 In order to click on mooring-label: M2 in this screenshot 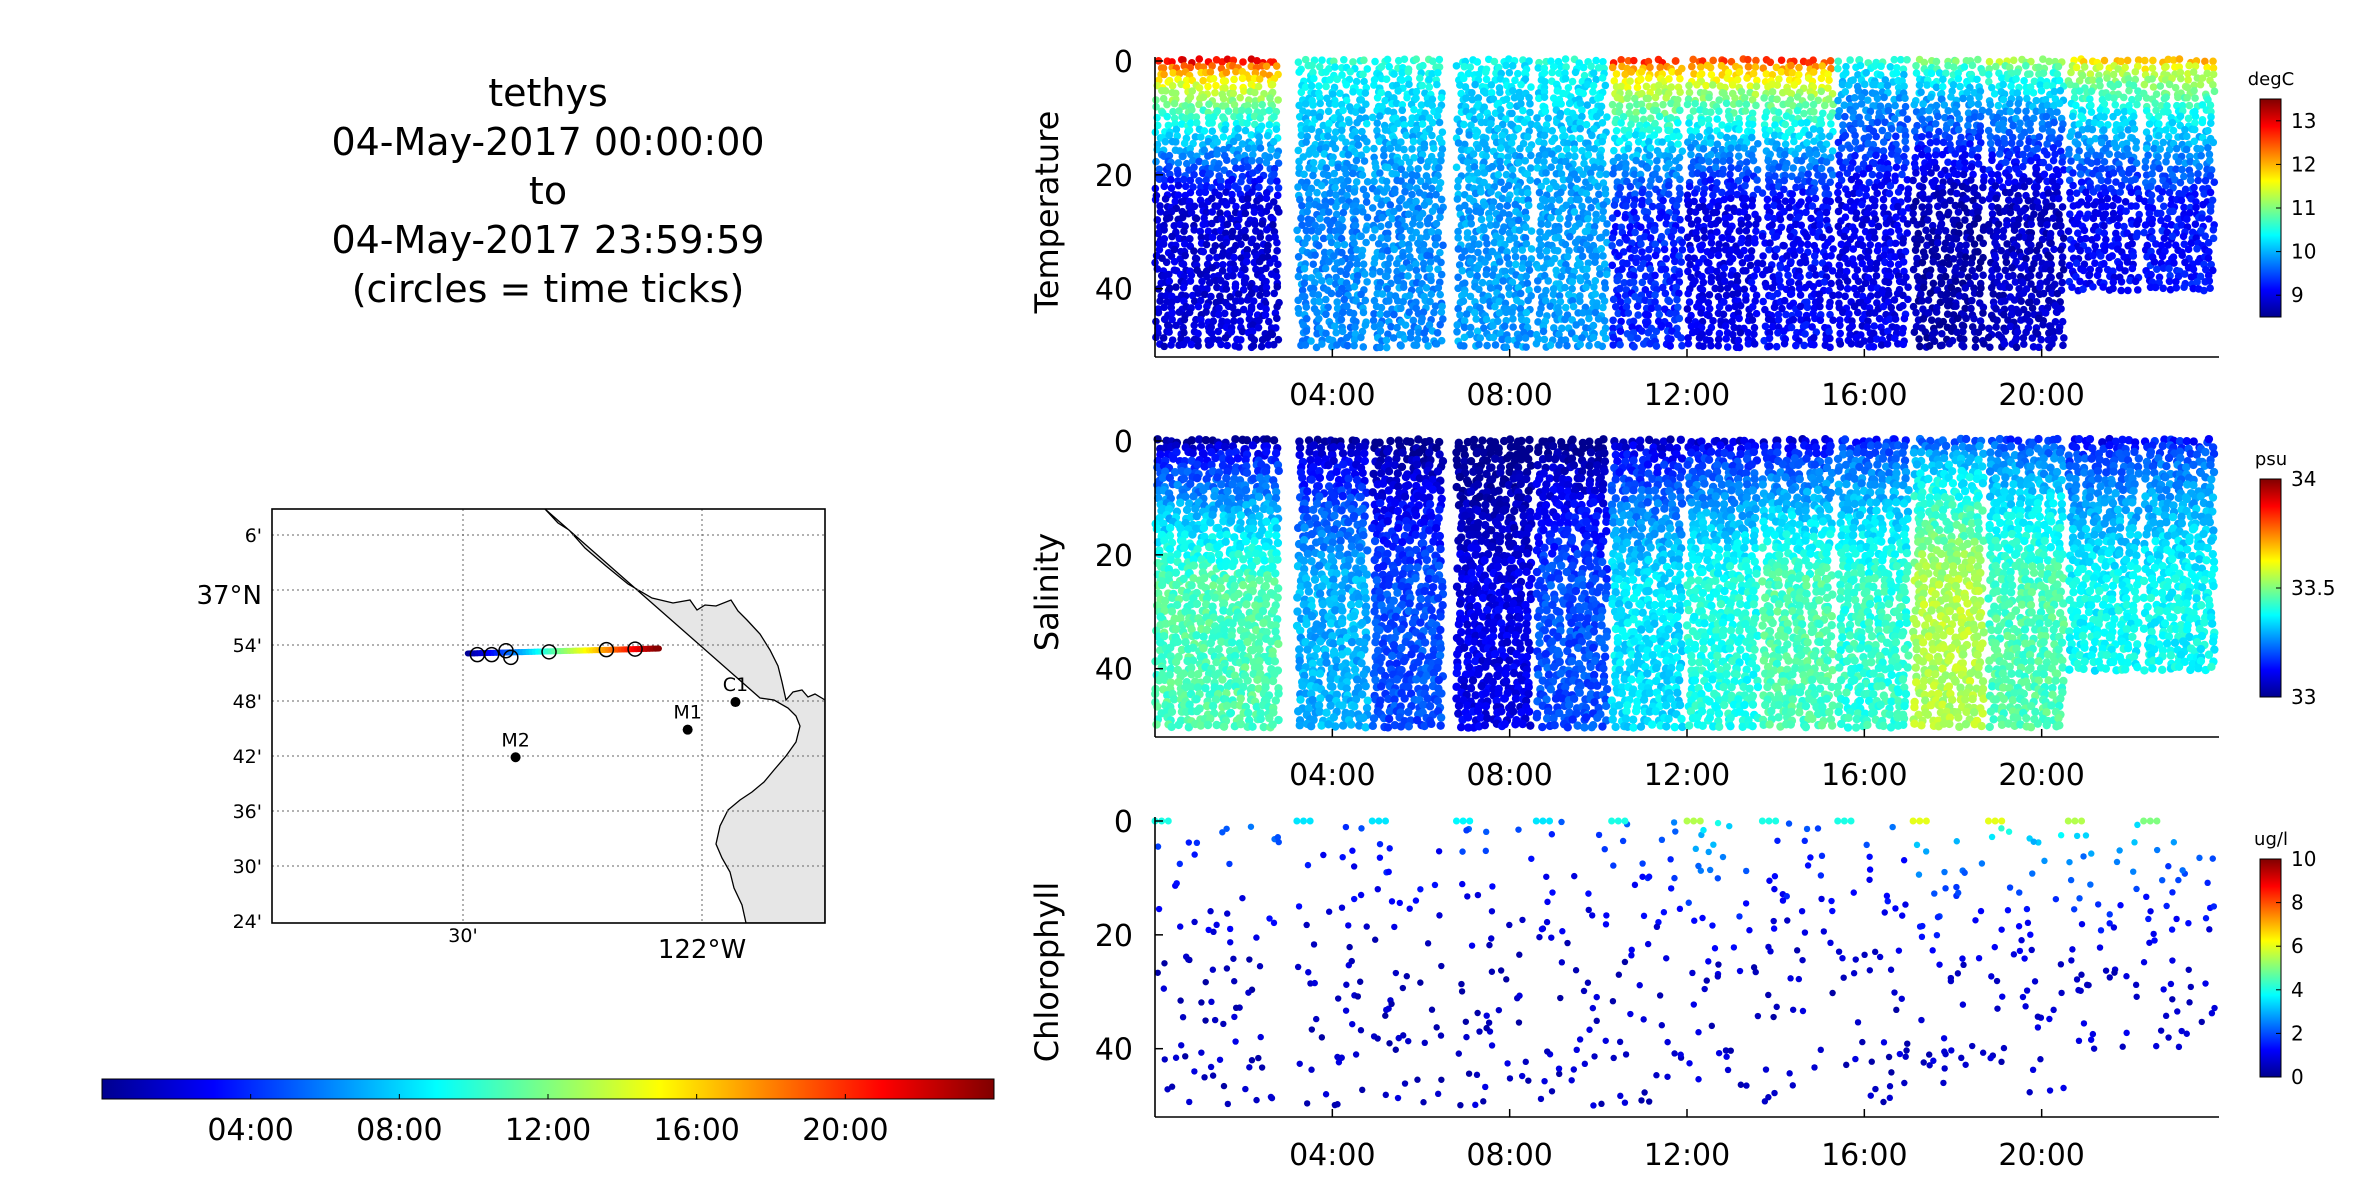, I will do `click(515, 740)`.